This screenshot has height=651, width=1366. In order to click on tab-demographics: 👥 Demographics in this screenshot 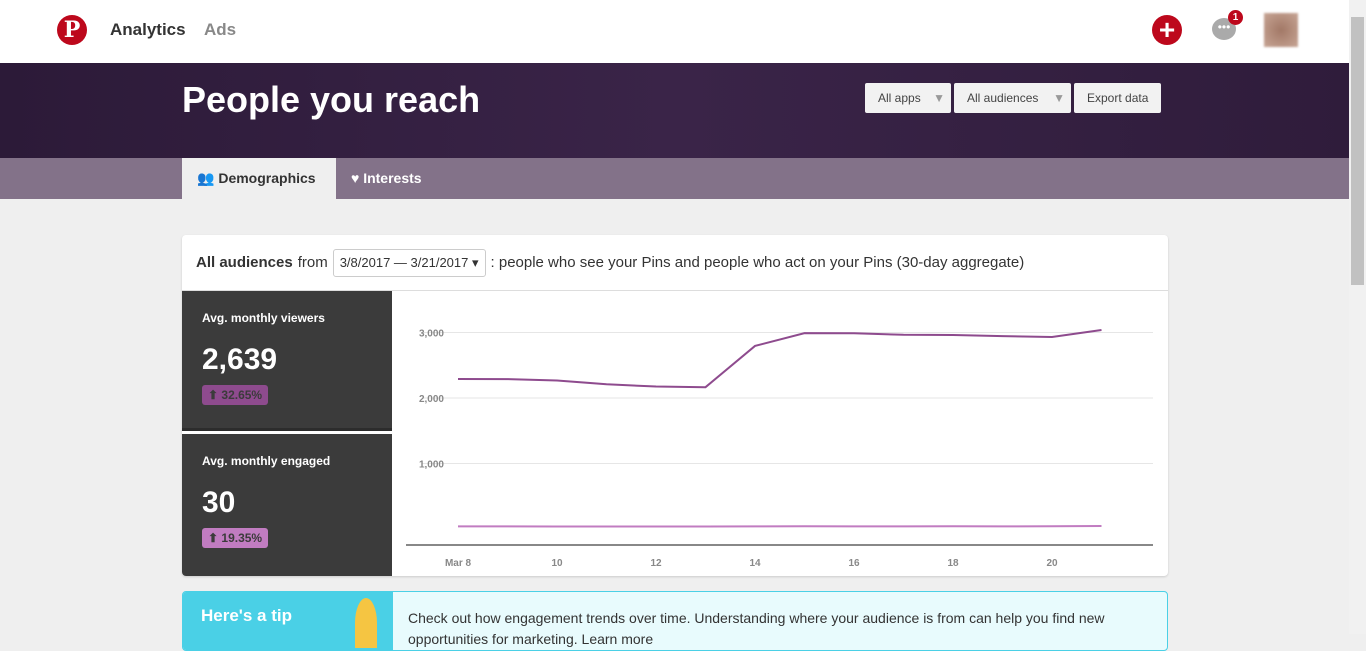, I will do `click(259, 178)`.